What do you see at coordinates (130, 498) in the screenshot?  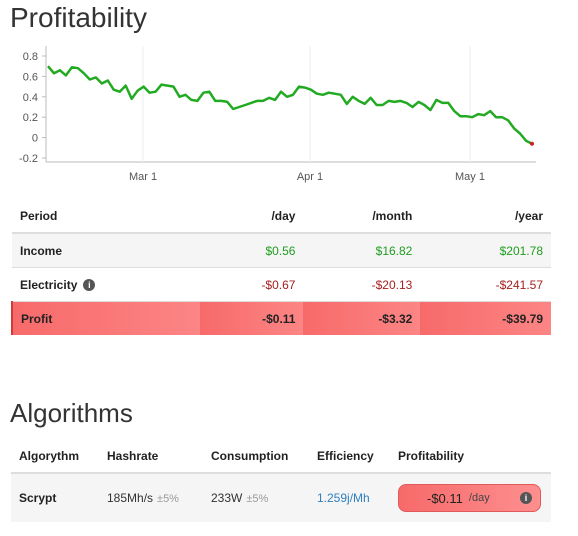 I see `hashrate-value: 185Mh/s` at bounding box center [130, 498].